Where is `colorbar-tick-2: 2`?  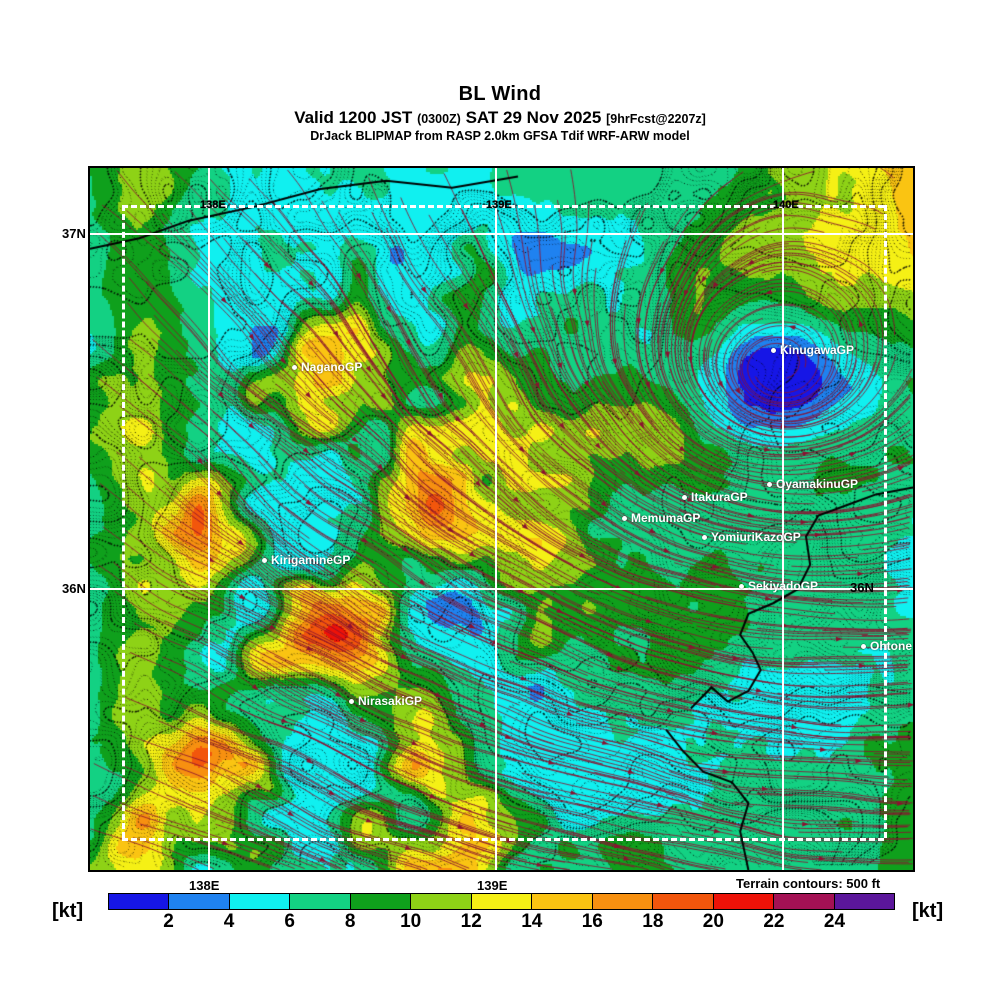 colorbar-tick-2: 2 is located at coordinates (168, 921).